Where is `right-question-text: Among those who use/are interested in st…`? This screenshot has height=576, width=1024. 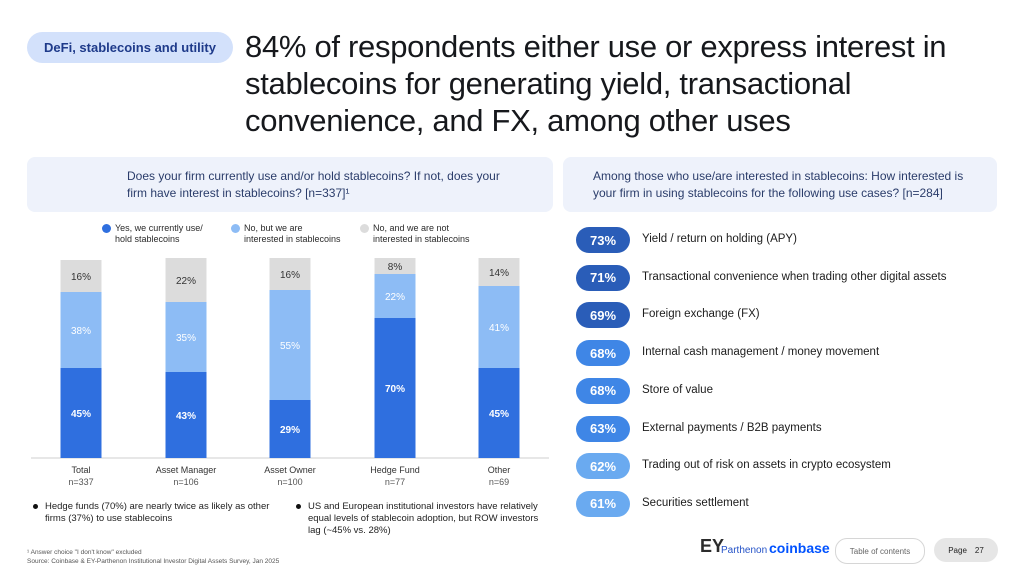
right-question-text: Among those who use/are interested in st… is located at coordinates (778, 184).